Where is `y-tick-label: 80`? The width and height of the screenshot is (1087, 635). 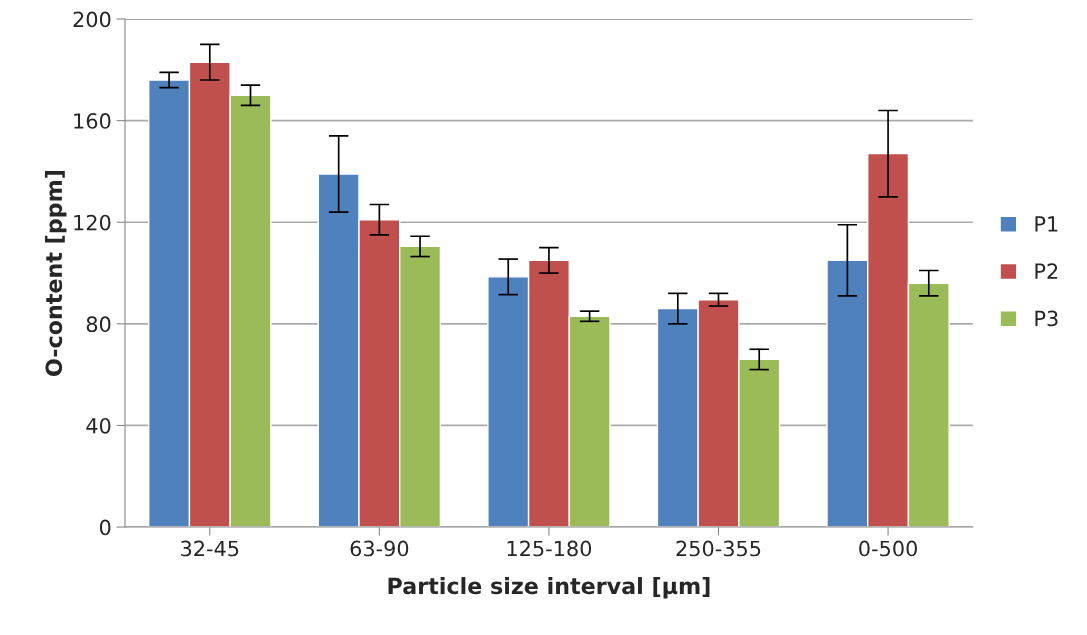
y-tick-label: 80 is located at coordinates (98, 324).